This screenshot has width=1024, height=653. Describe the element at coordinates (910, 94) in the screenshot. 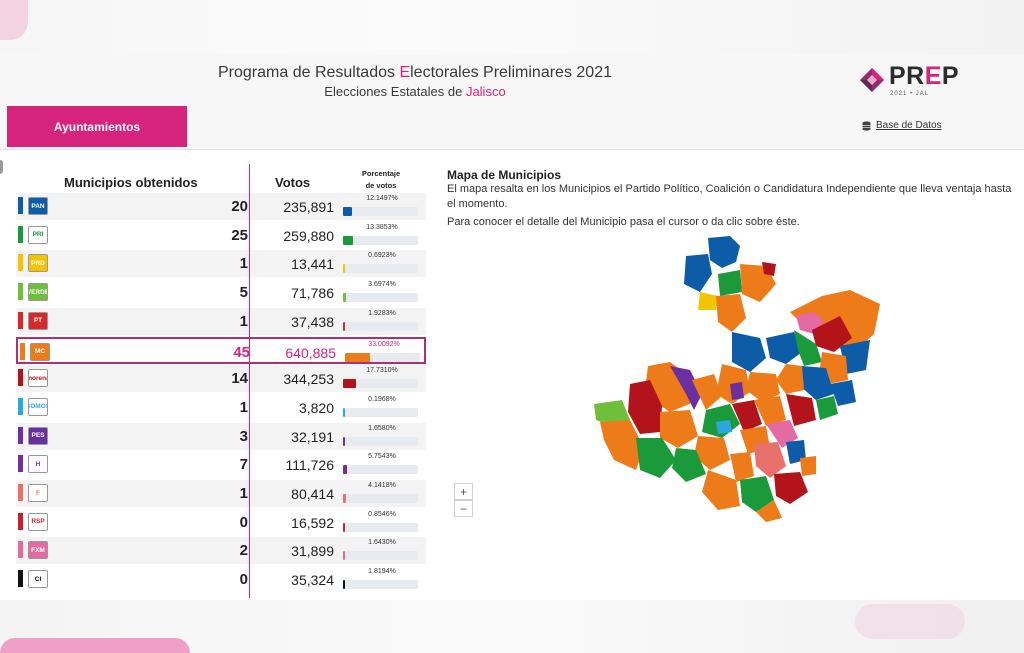

I see `prep-logo-year: 2021 • JAL` at that location.